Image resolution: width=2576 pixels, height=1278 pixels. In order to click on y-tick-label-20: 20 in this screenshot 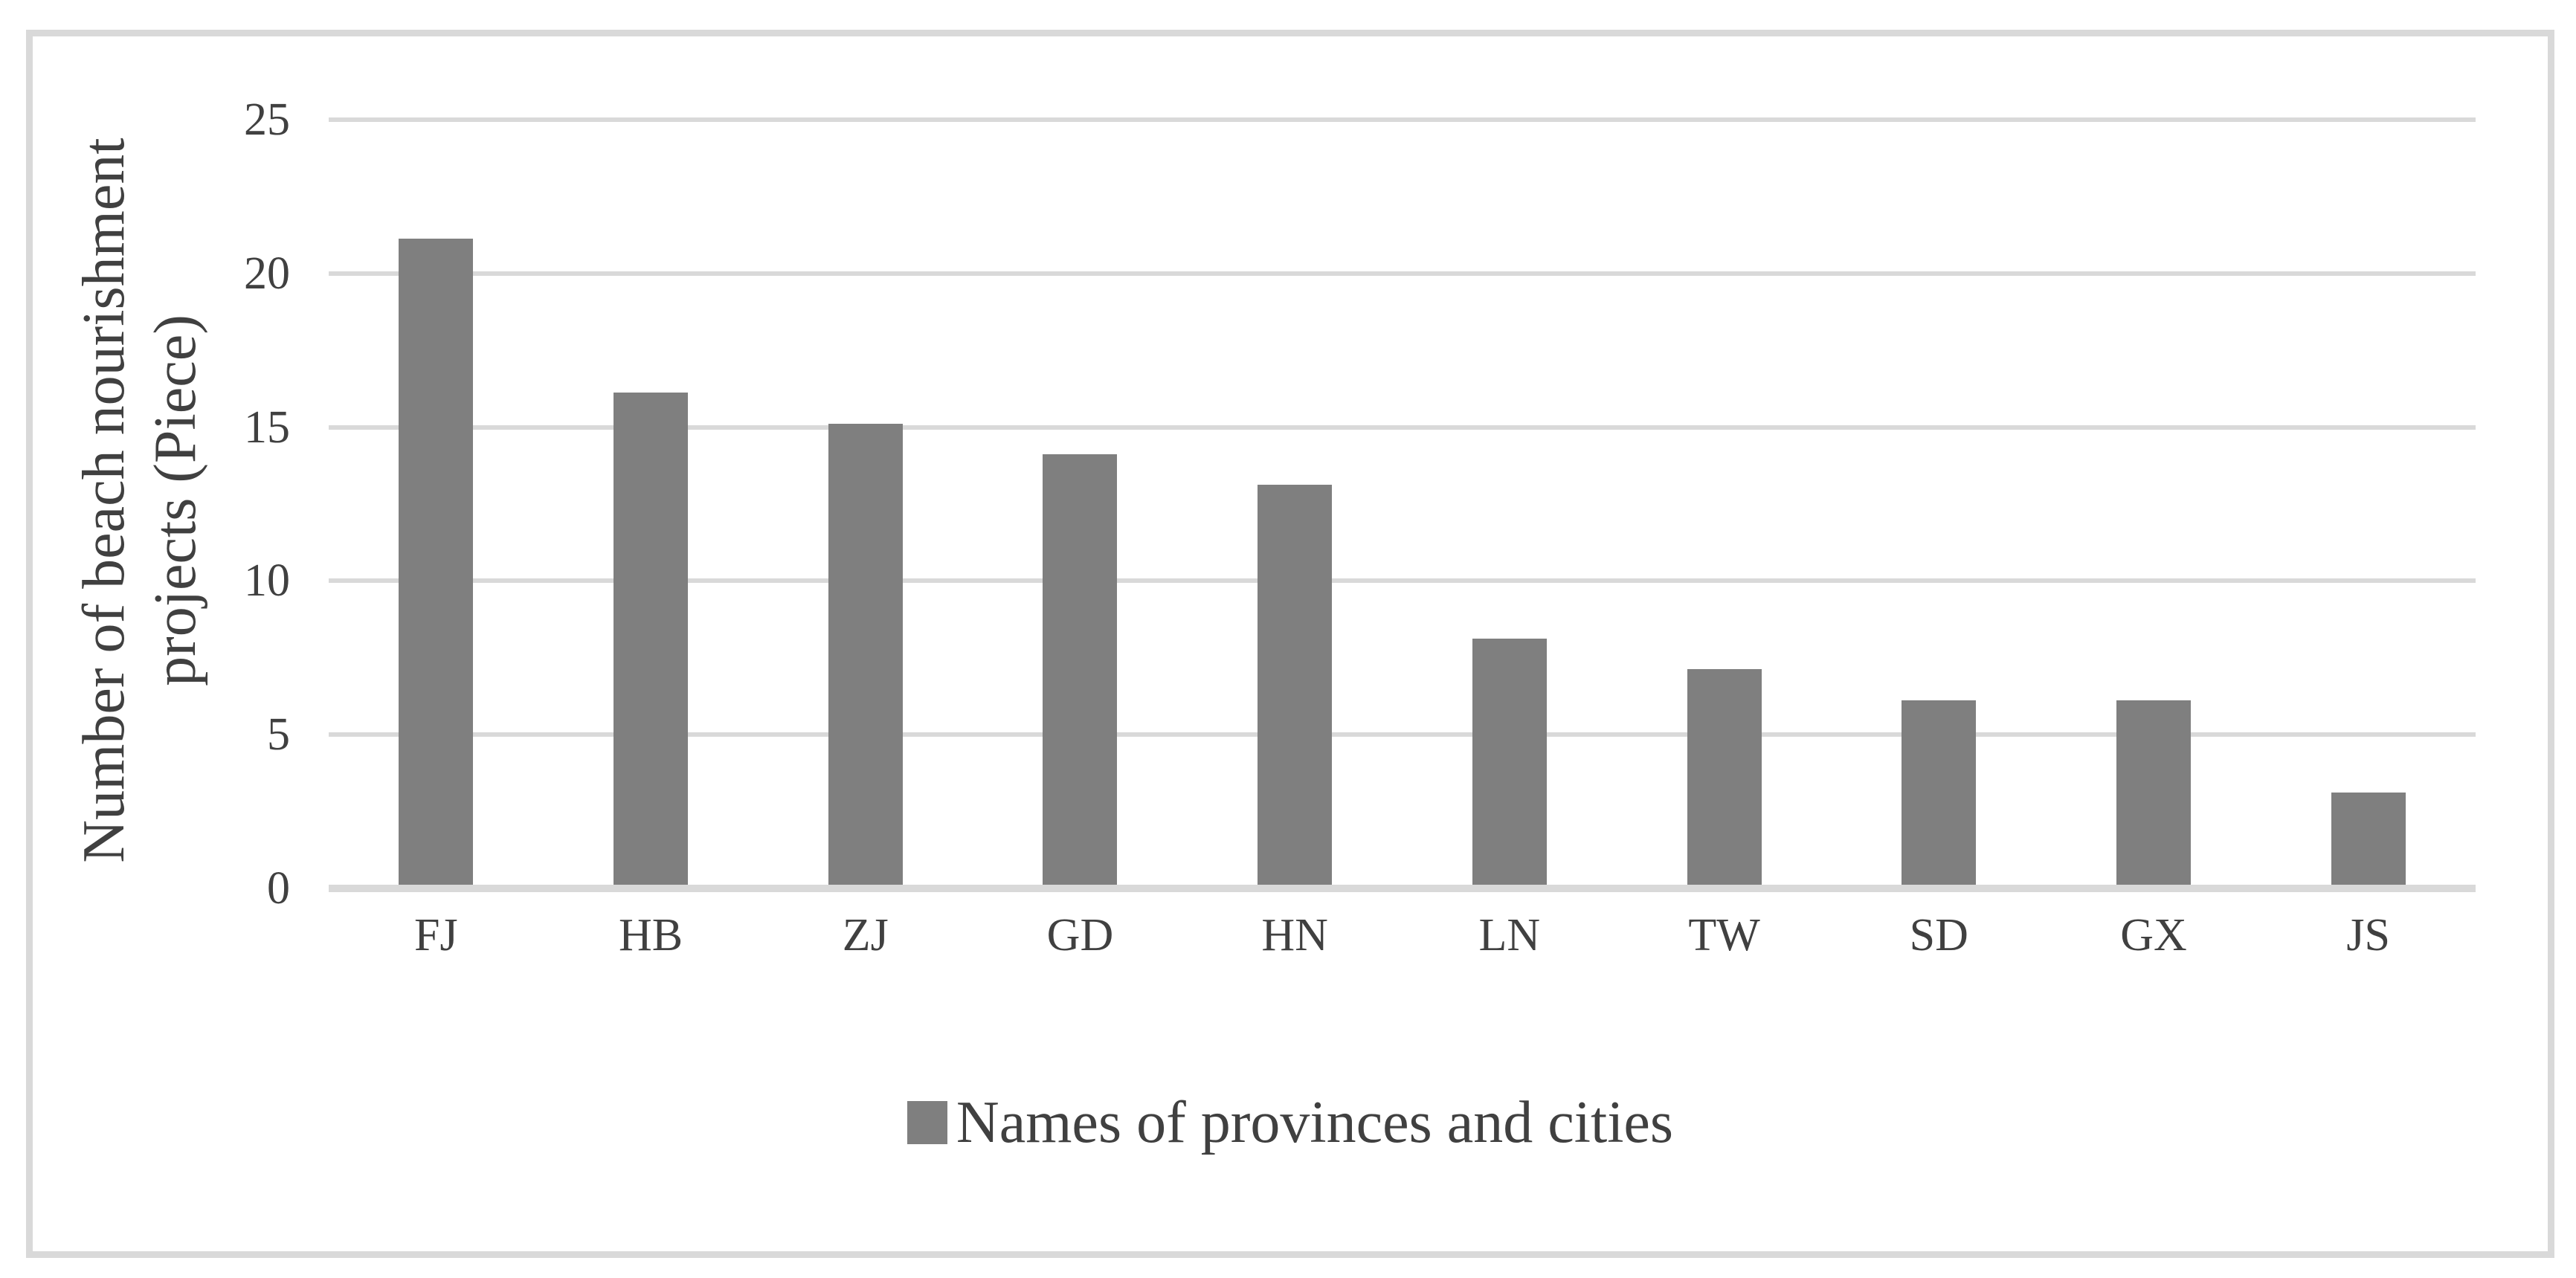, I will do `click(267, 273)`.